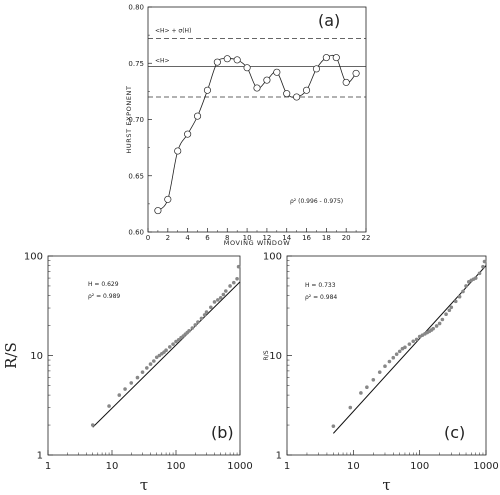 This screenshot has height=495, width=500. What do you see at coordinates (454, 432) in the screenshot?
I see `panel-c-label: (c)` at bounding box center [454, 432].